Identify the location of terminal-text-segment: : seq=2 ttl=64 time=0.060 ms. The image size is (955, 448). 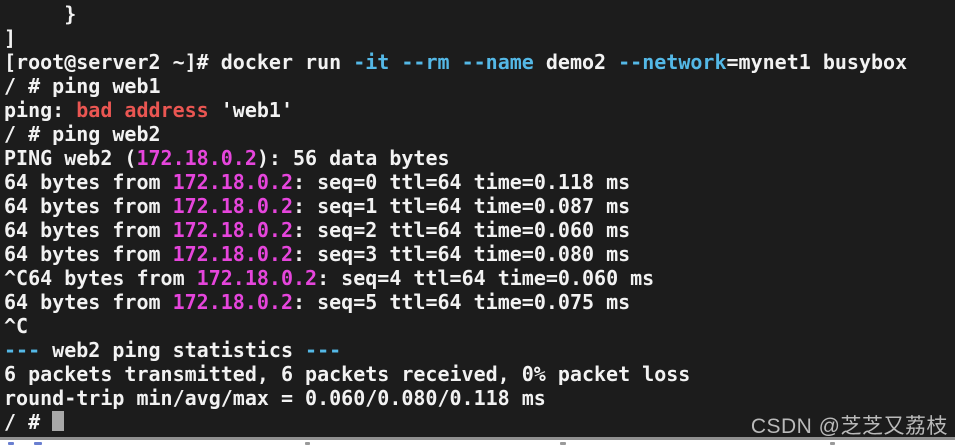
(462, 230).